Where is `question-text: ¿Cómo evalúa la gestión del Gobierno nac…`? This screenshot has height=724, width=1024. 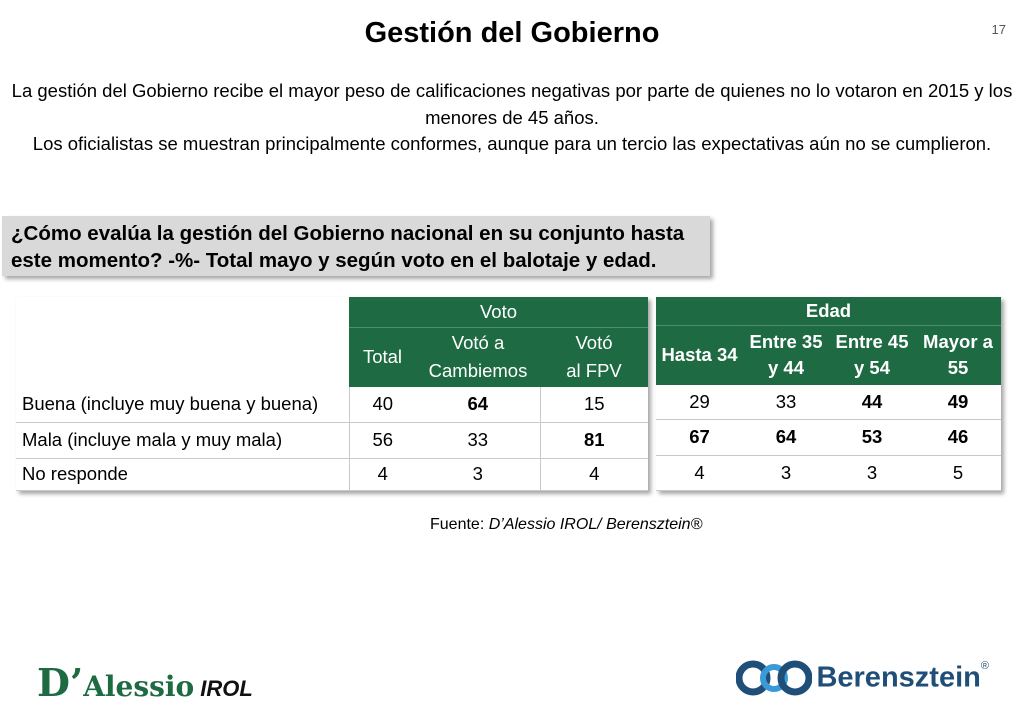
question-text: ¿Cómo evalúa la gestión del Gobierno nac… is located at coordinates (348, 247).